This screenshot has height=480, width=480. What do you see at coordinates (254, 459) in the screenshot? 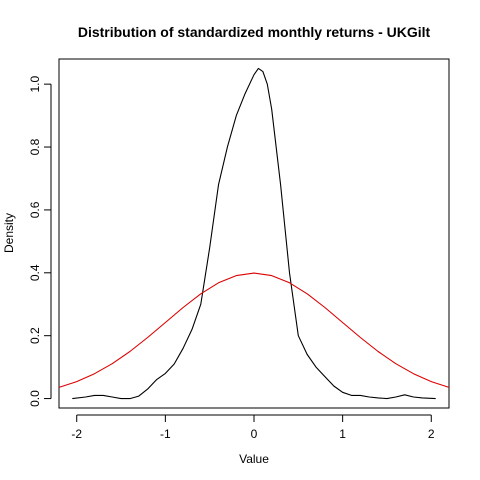
I see `x-axis-label: Value` at bounding box center [254, 459].